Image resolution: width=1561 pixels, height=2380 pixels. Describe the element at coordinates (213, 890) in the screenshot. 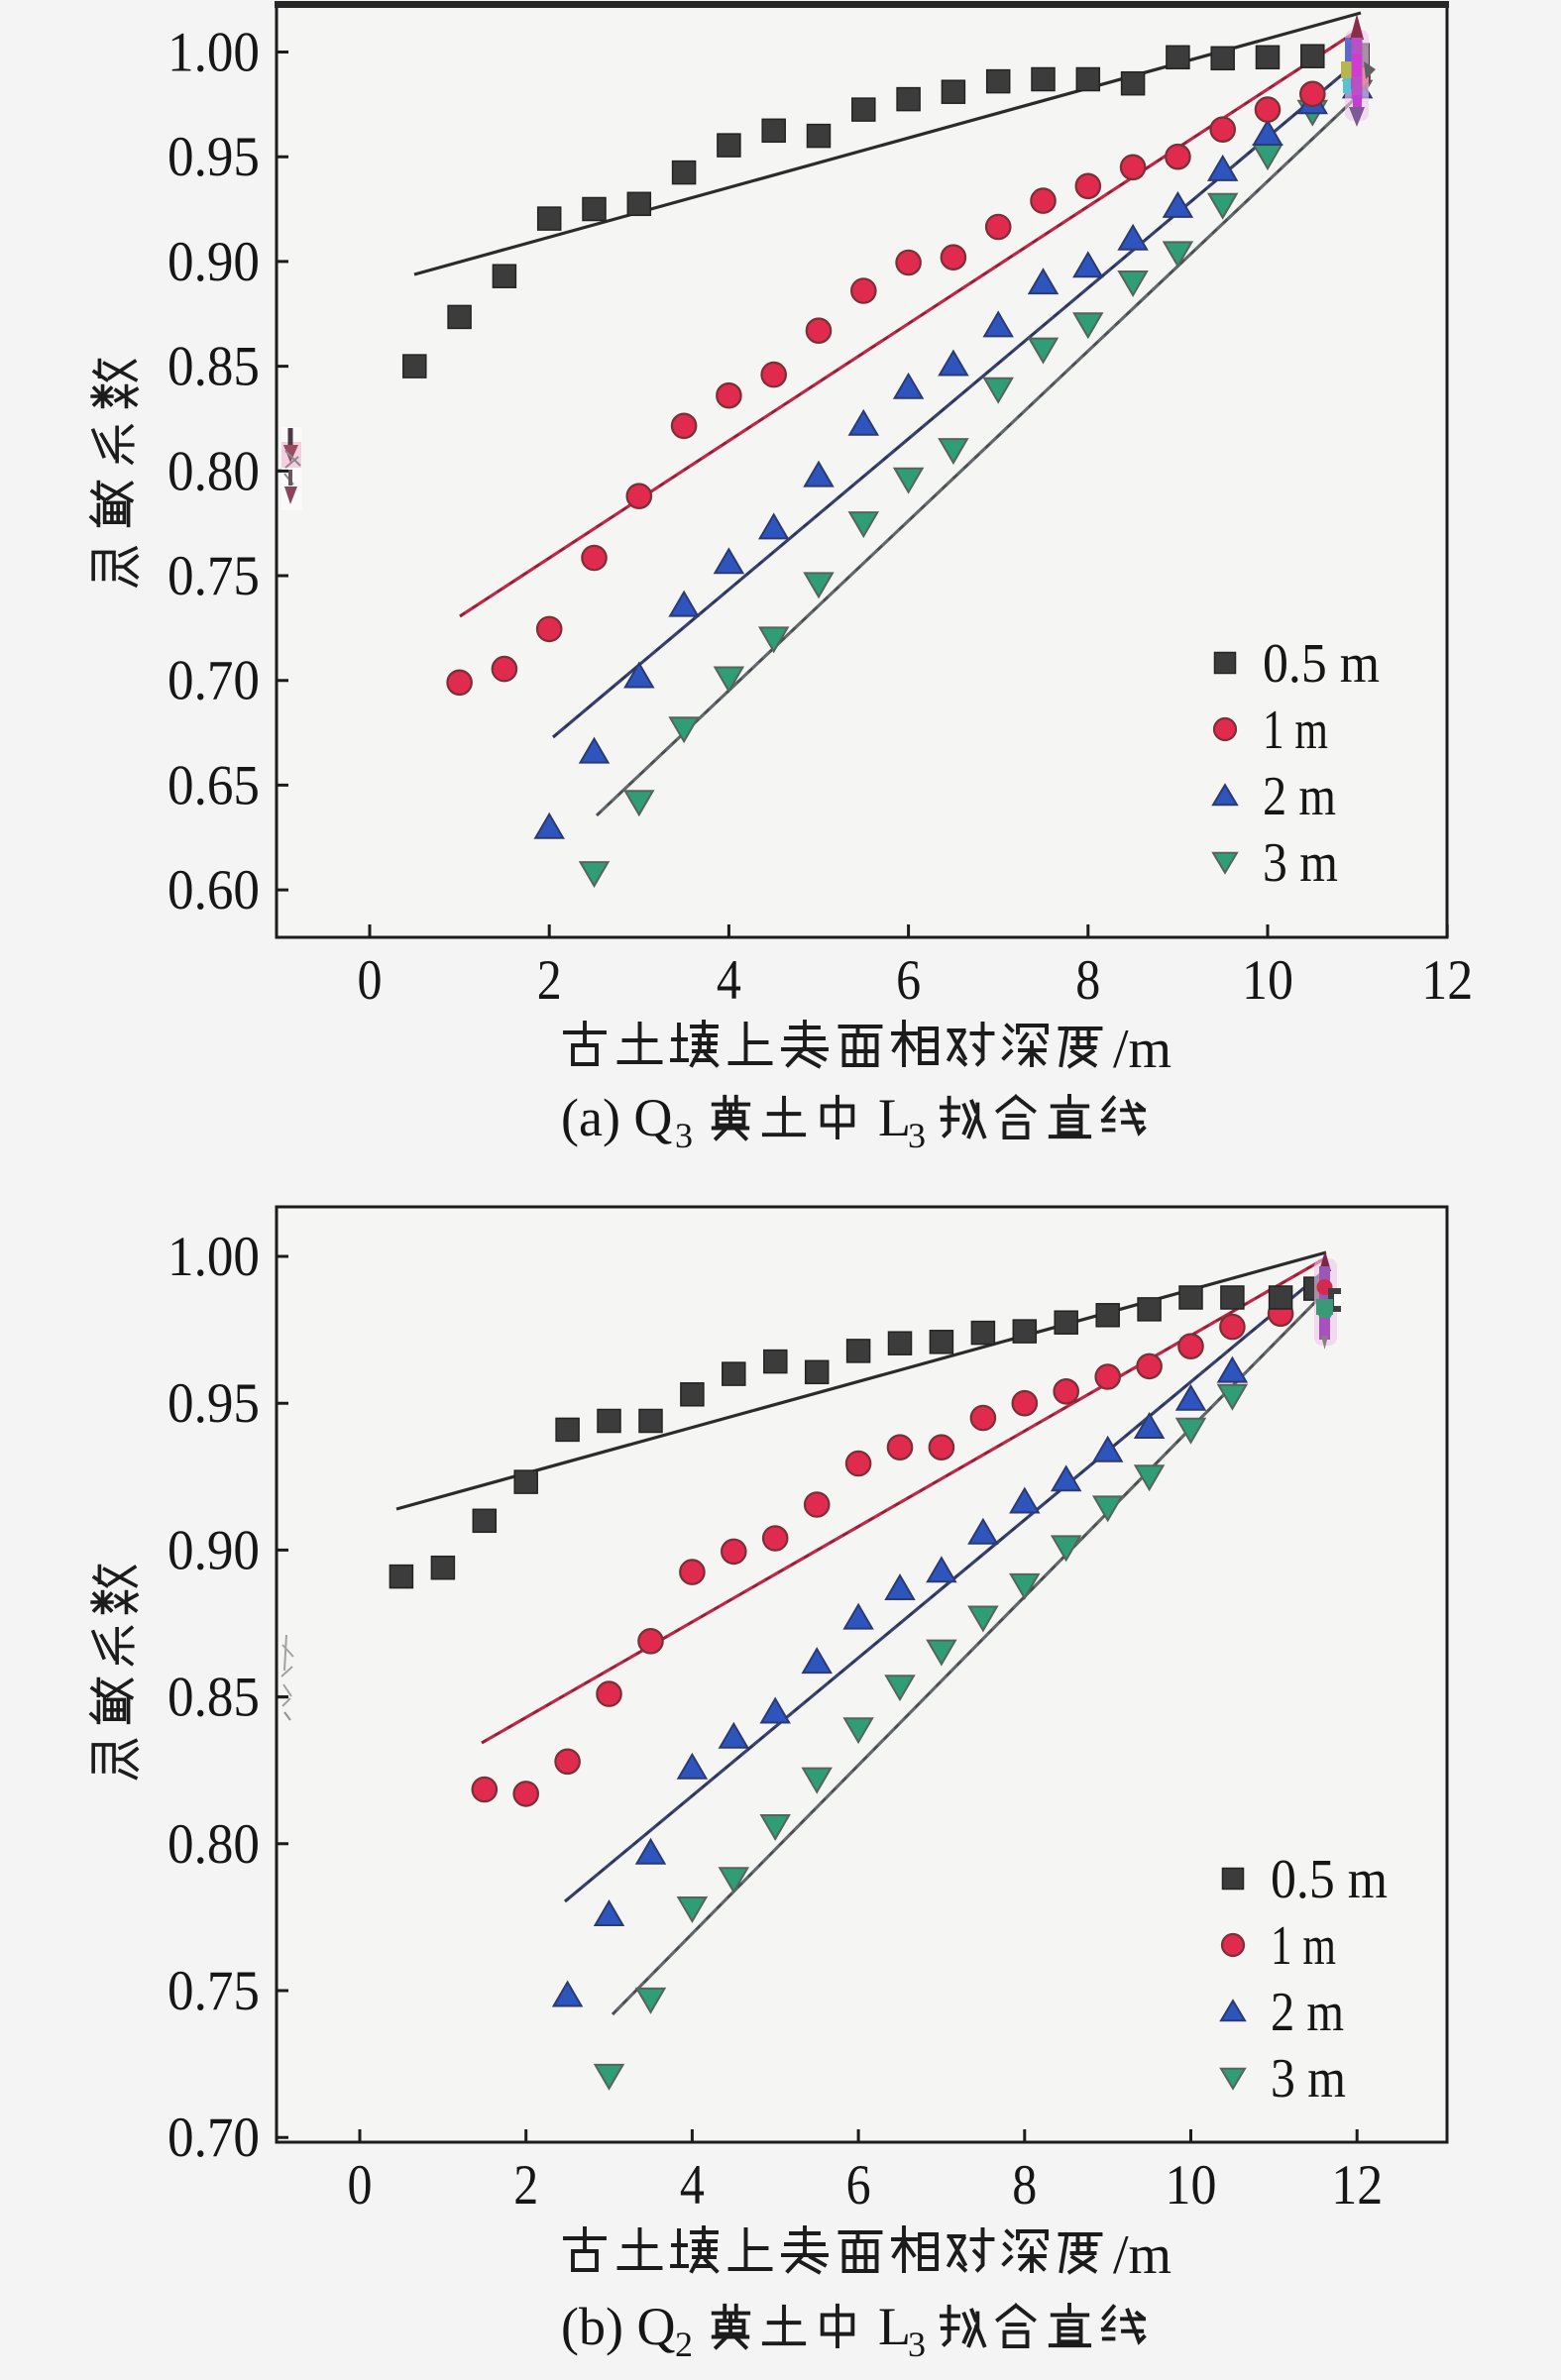

I see `svg-text: 0.60` at that location.